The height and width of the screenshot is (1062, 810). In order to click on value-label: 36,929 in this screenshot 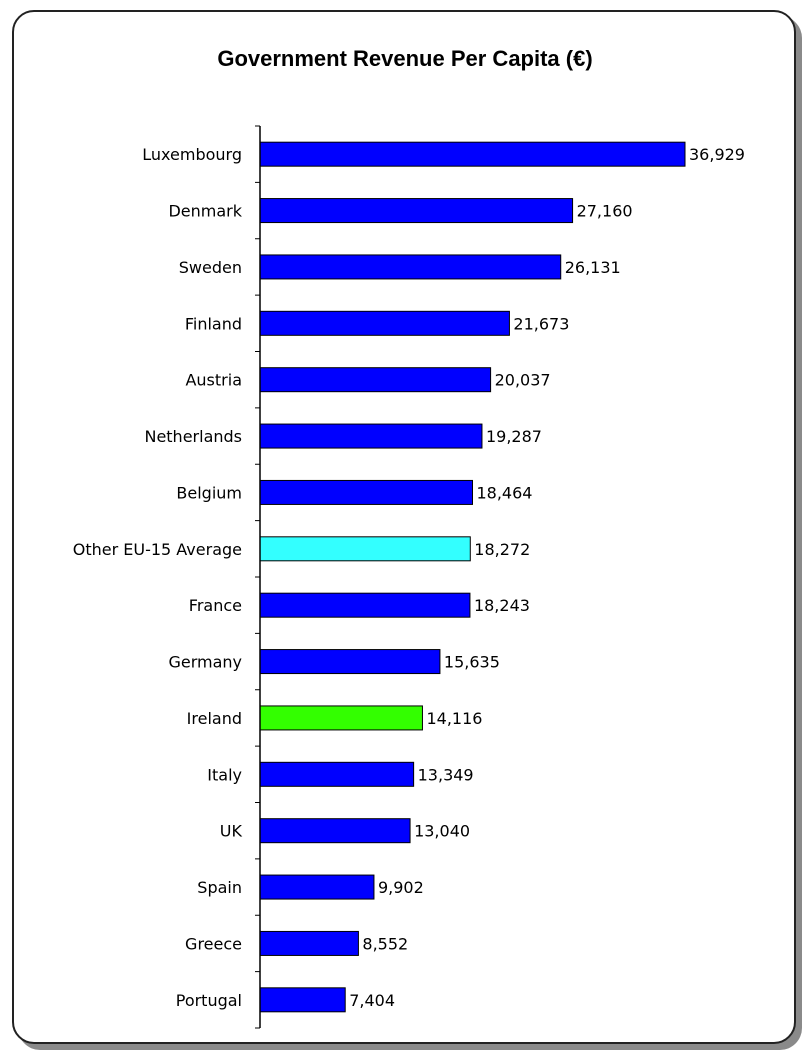, I will do `click(717, 154)`.